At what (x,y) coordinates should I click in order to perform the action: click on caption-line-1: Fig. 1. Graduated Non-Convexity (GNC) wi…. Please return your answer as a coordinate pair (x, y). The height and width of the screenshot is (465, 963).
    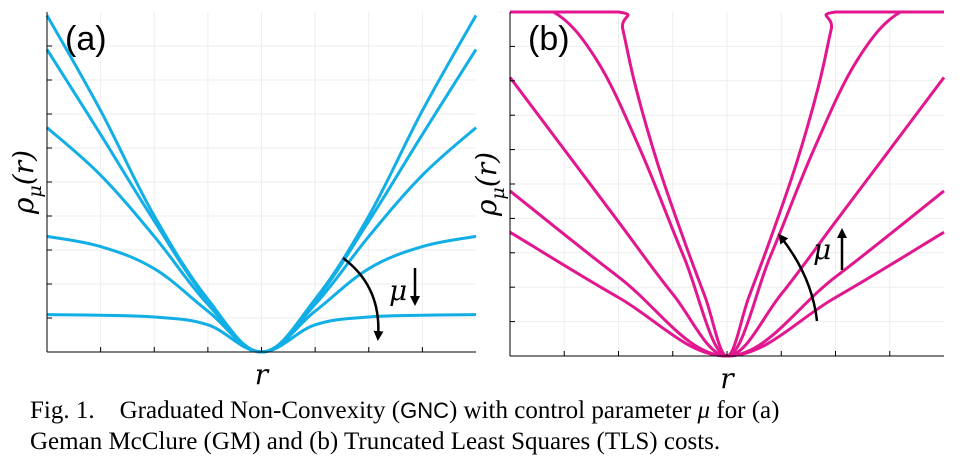
    Looking at the image, I should click on (482, 410).